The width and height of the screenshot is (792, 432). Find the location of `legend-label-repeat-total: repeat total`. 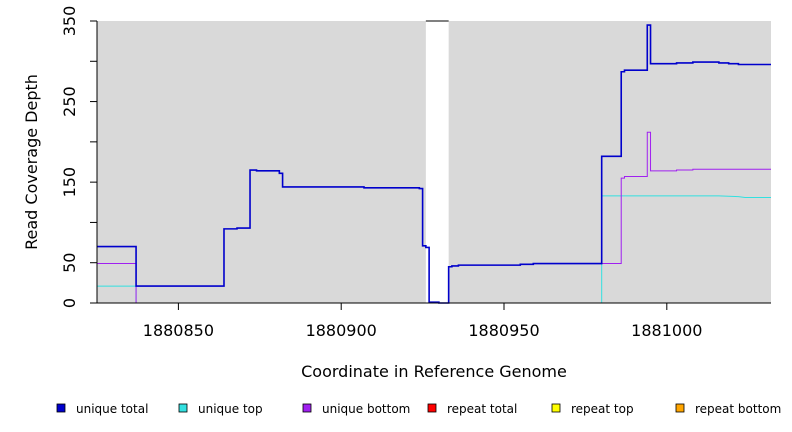

legend-label-repeat-total: repeat total is located at coordinates (482, 409).